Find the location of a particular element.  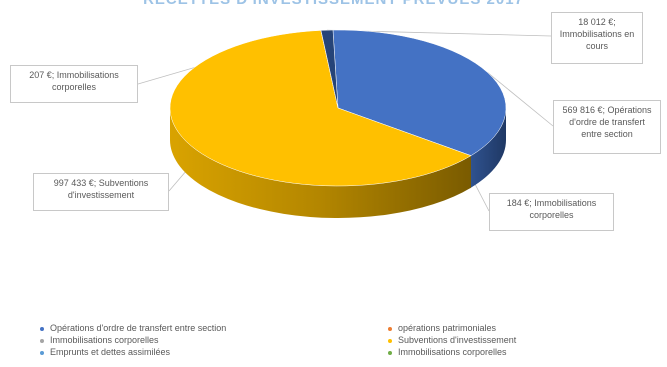

legend-item: Subventions d'investissement is located at coordinates (452, 340).